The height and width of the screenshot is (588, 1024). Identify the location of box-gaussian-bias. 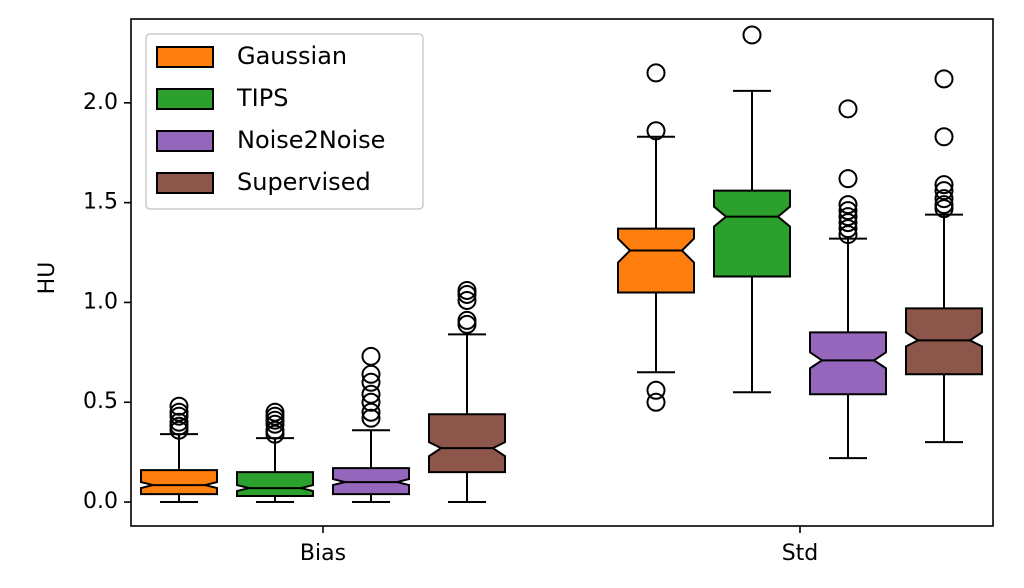
(179, 450).